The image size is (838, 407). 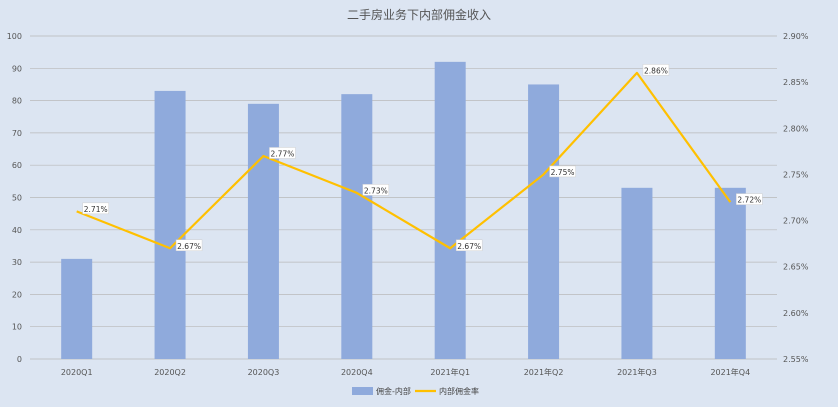 What do you see at coordinates (362, 391) in the screenshot?
I see `legend-swatch-bar` at bounding box center [362, 391].